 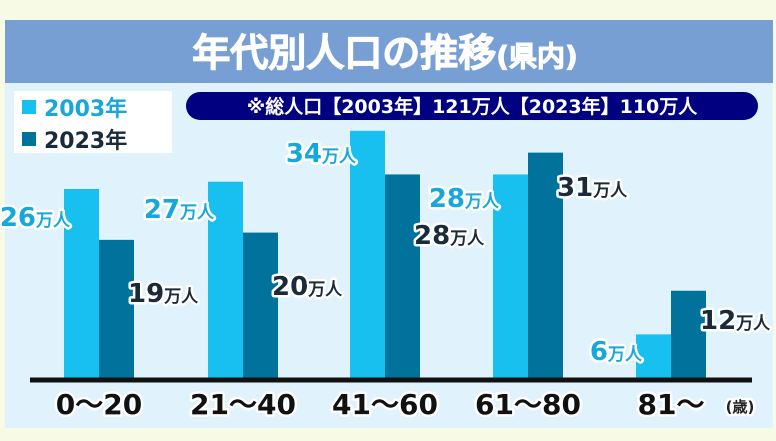 I want to click on note-banner, so click(x=472, y=106).